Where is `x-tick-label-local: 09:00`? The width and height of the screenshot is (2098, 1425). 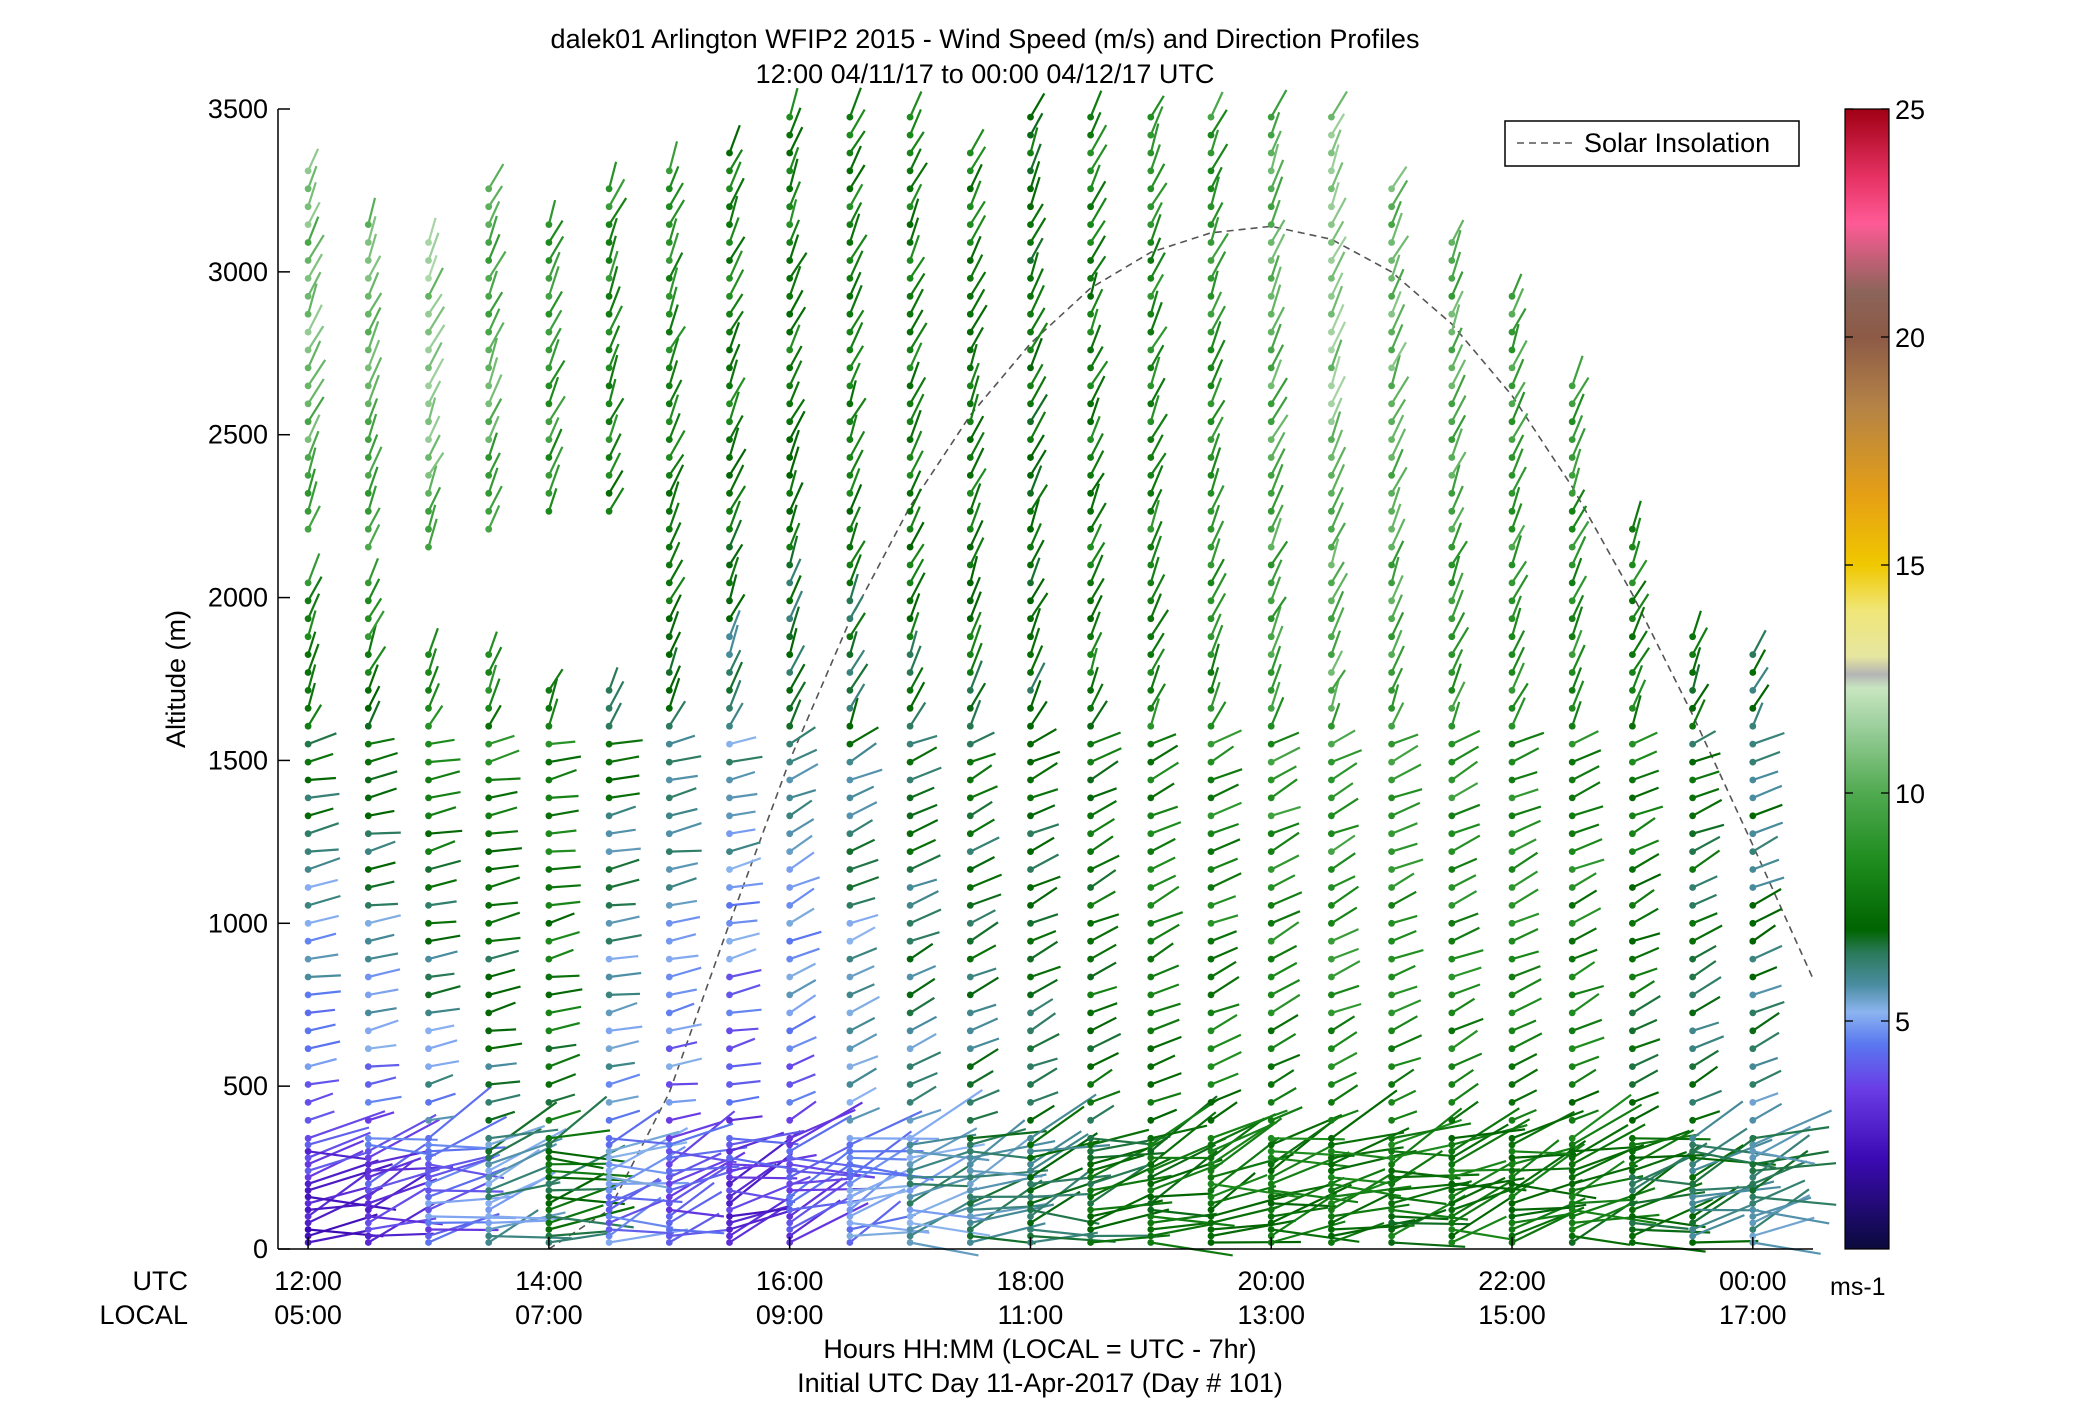 x-tick-label-local: 09:00 is located at coordinates (790, 1315).